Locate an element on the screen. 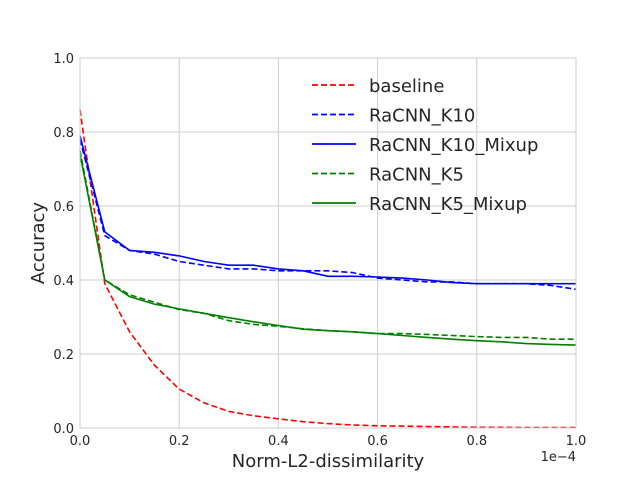 This screenshot has height=480, width=640. legend-label: RaCNN_K10_Mixup is located at coordinates (453, 145).